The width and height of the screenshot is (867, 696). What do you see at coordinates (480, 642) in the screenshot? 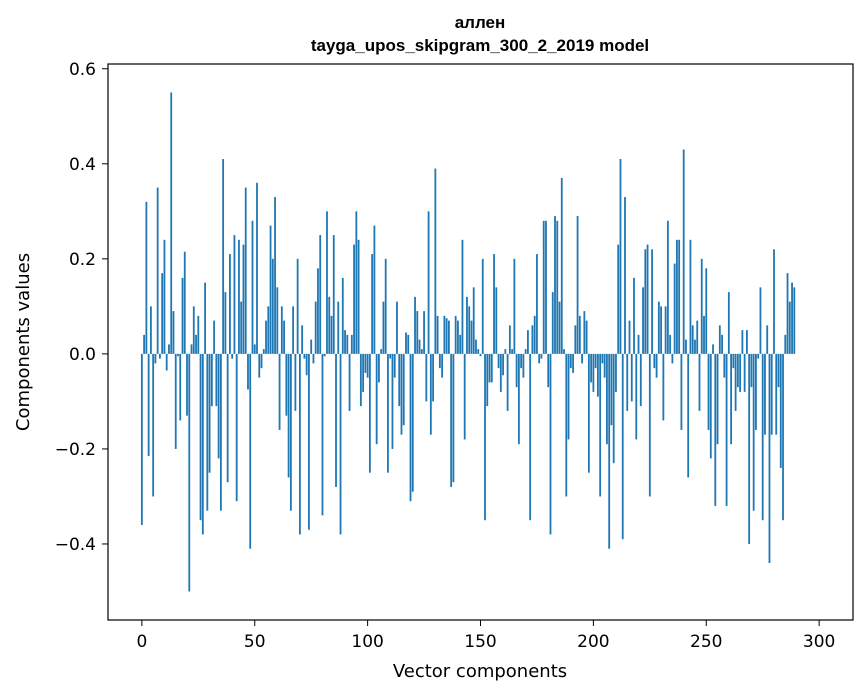
I see `x-tick-label: 150` at bounding box center [480, 642].